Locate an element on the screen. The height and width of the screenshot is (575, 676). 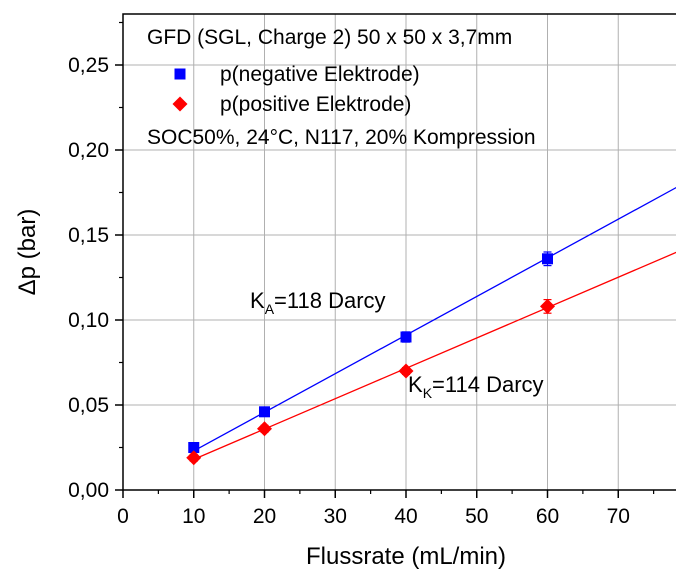
legend-marker-square is located at coordinates (180, 74).